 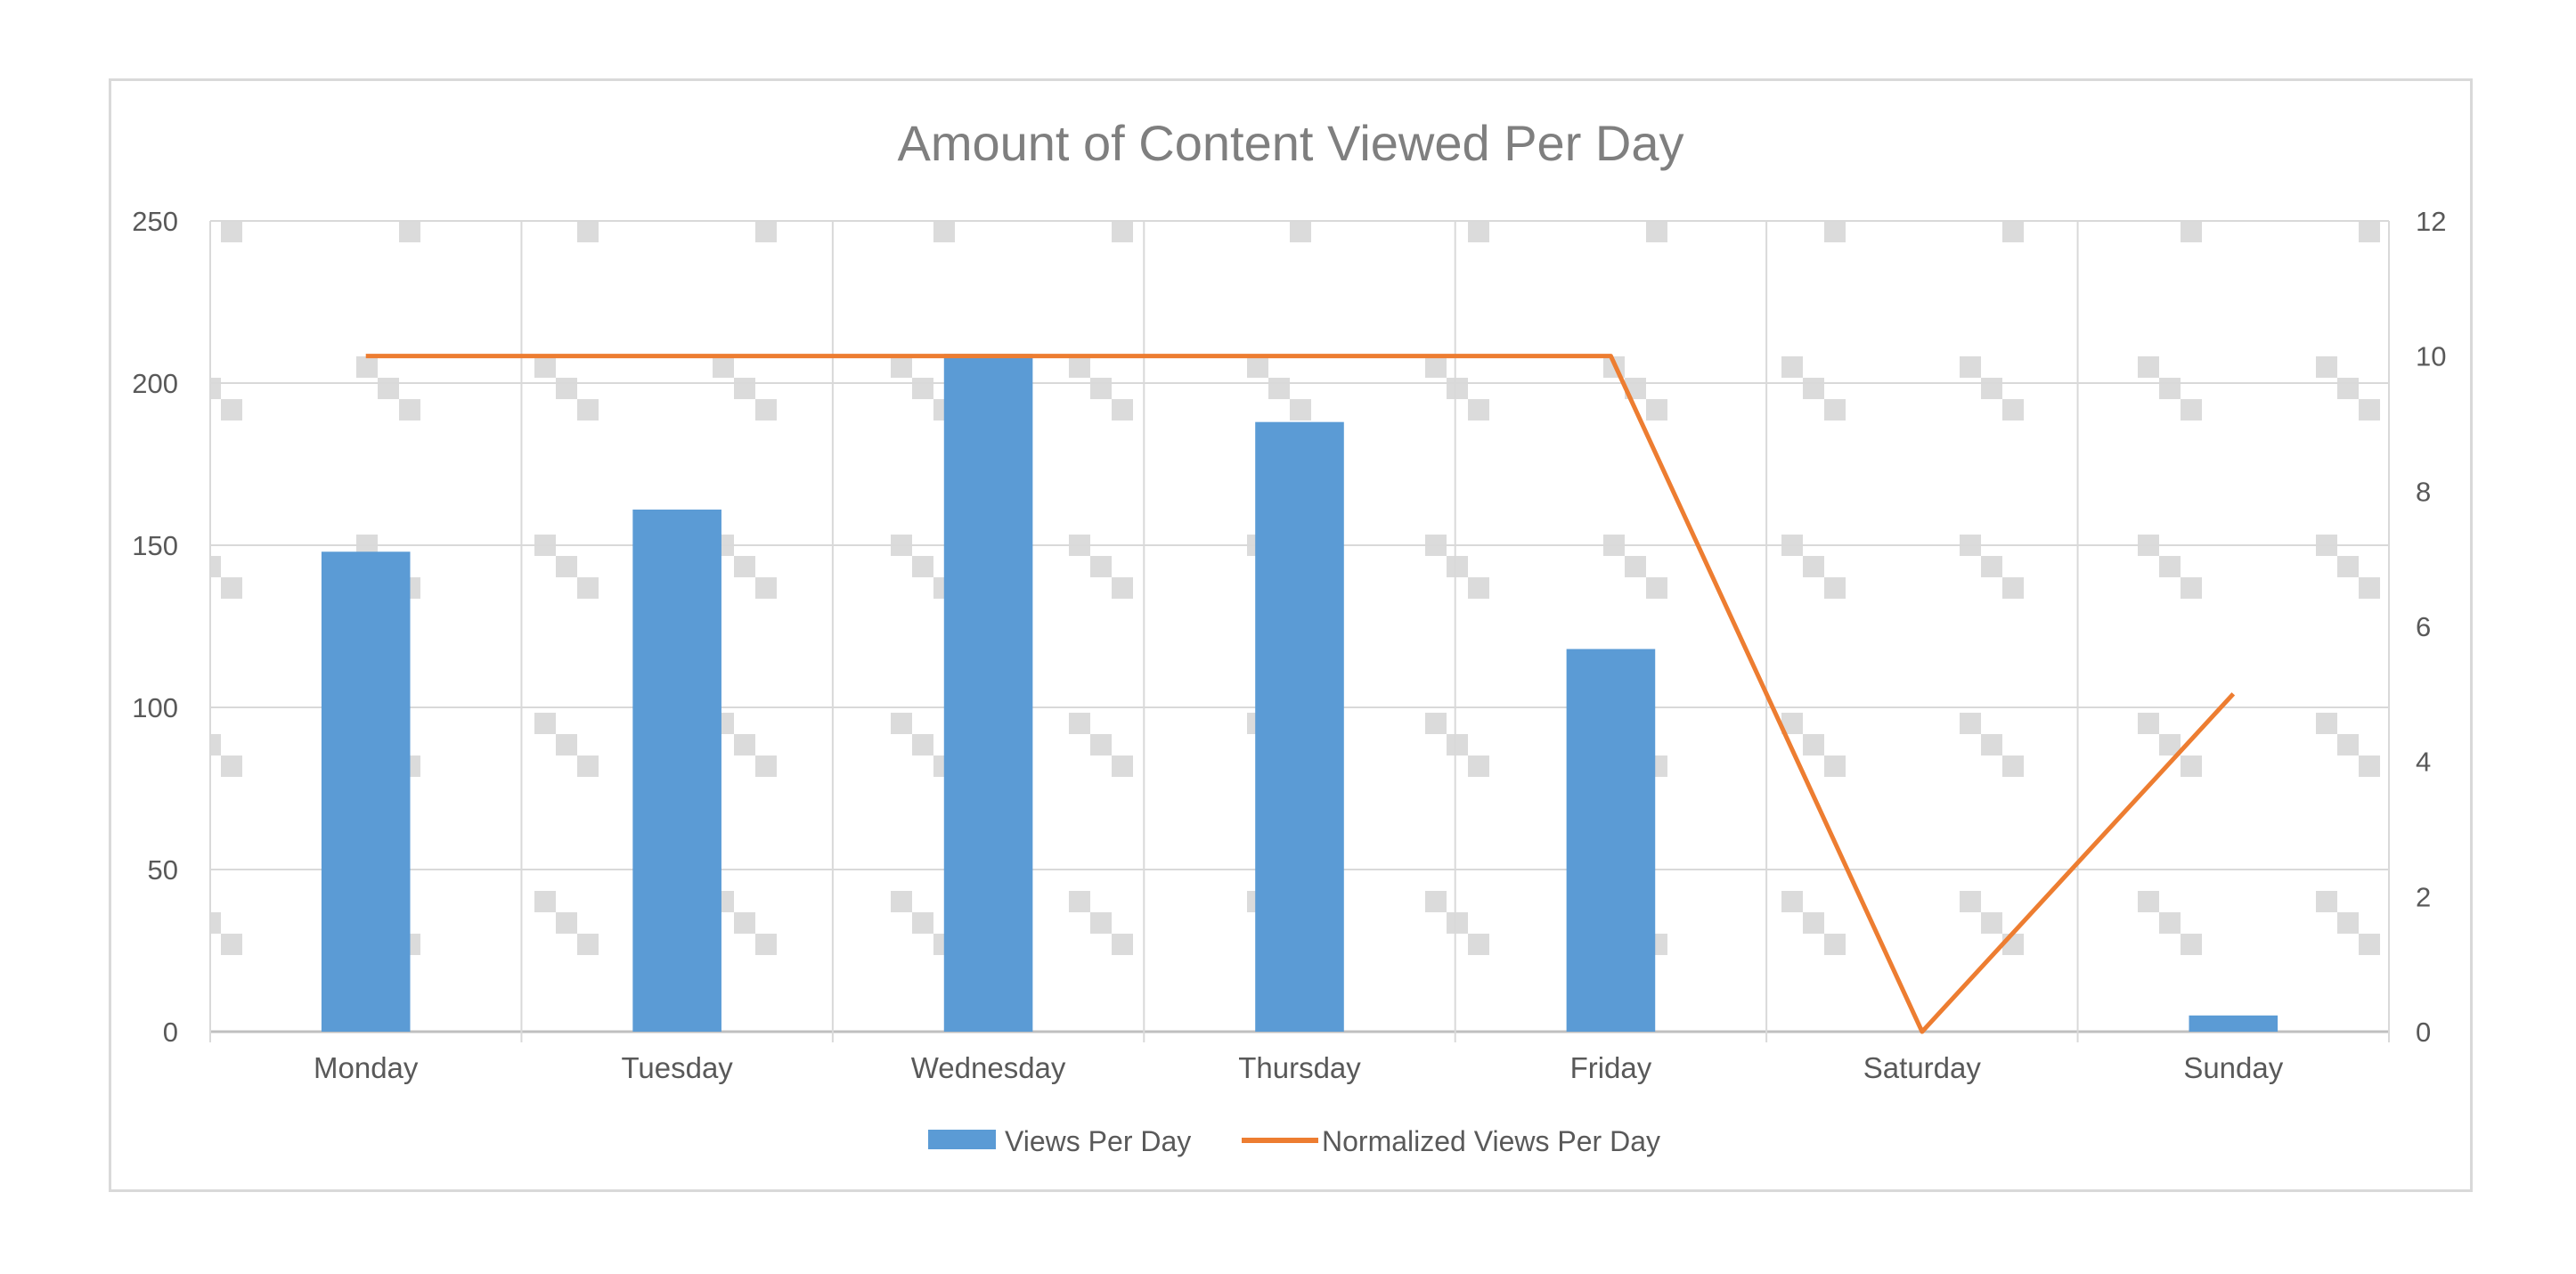 I want to click on legend-label-normalized: Normalized Views Per Day, so click(x=1491, y=1141).